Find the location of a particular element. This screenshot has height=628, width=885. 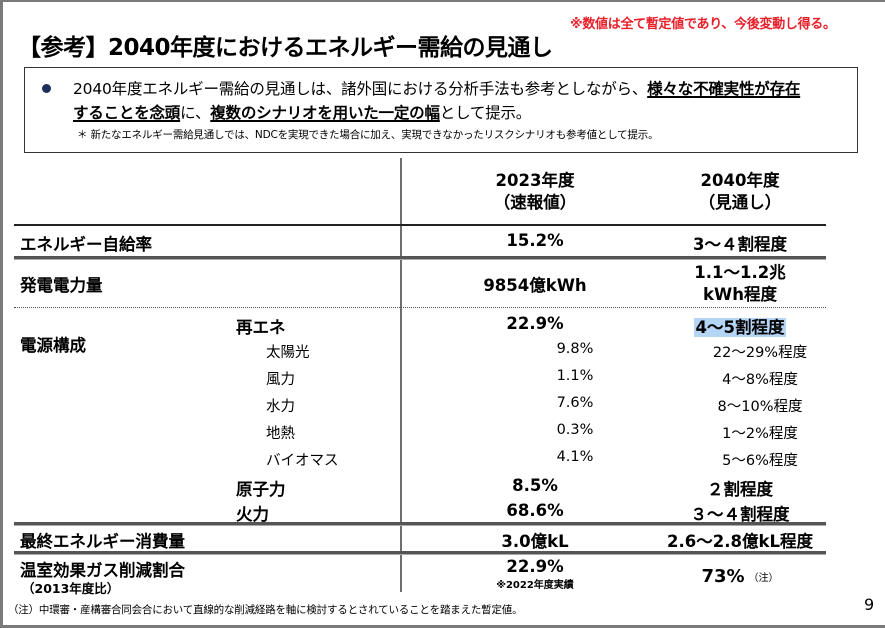

column-header-2023: 2023年度 （速報値） is located at coordinates (535, 192).